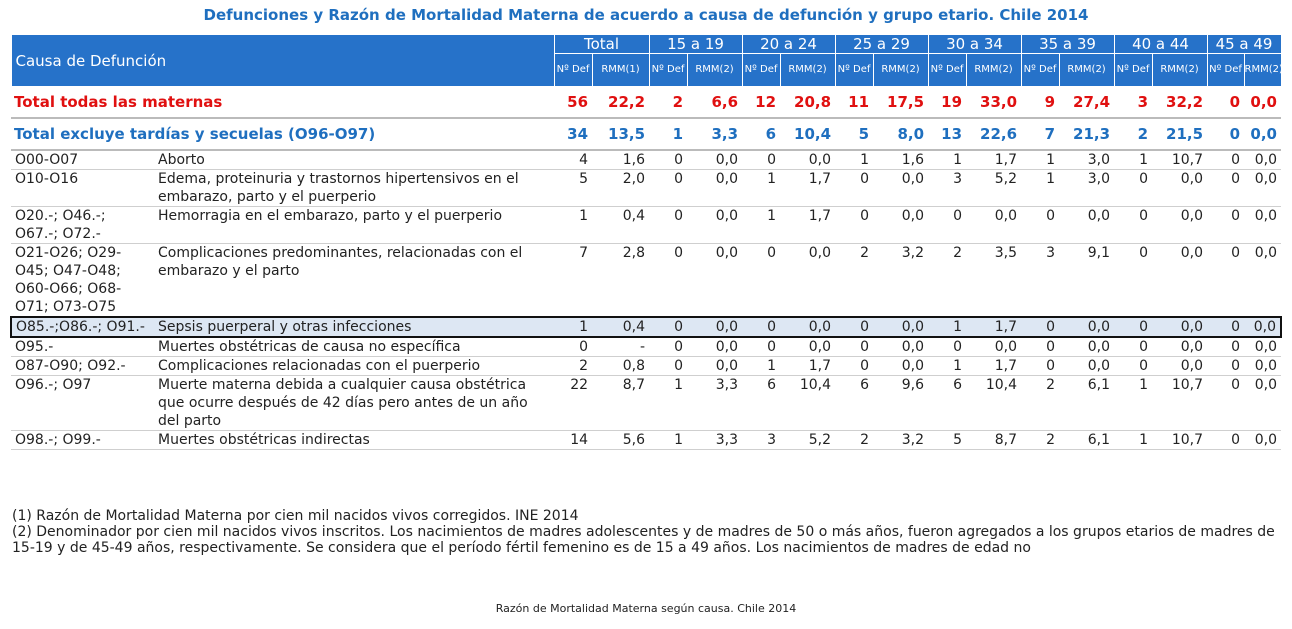 Image resolution: width=1292 pixels, height=629 pixels. What do you see at coordinates (573, 134) in the screenshot?
I see `value-cell: 34` at bounding box center [573, 134].